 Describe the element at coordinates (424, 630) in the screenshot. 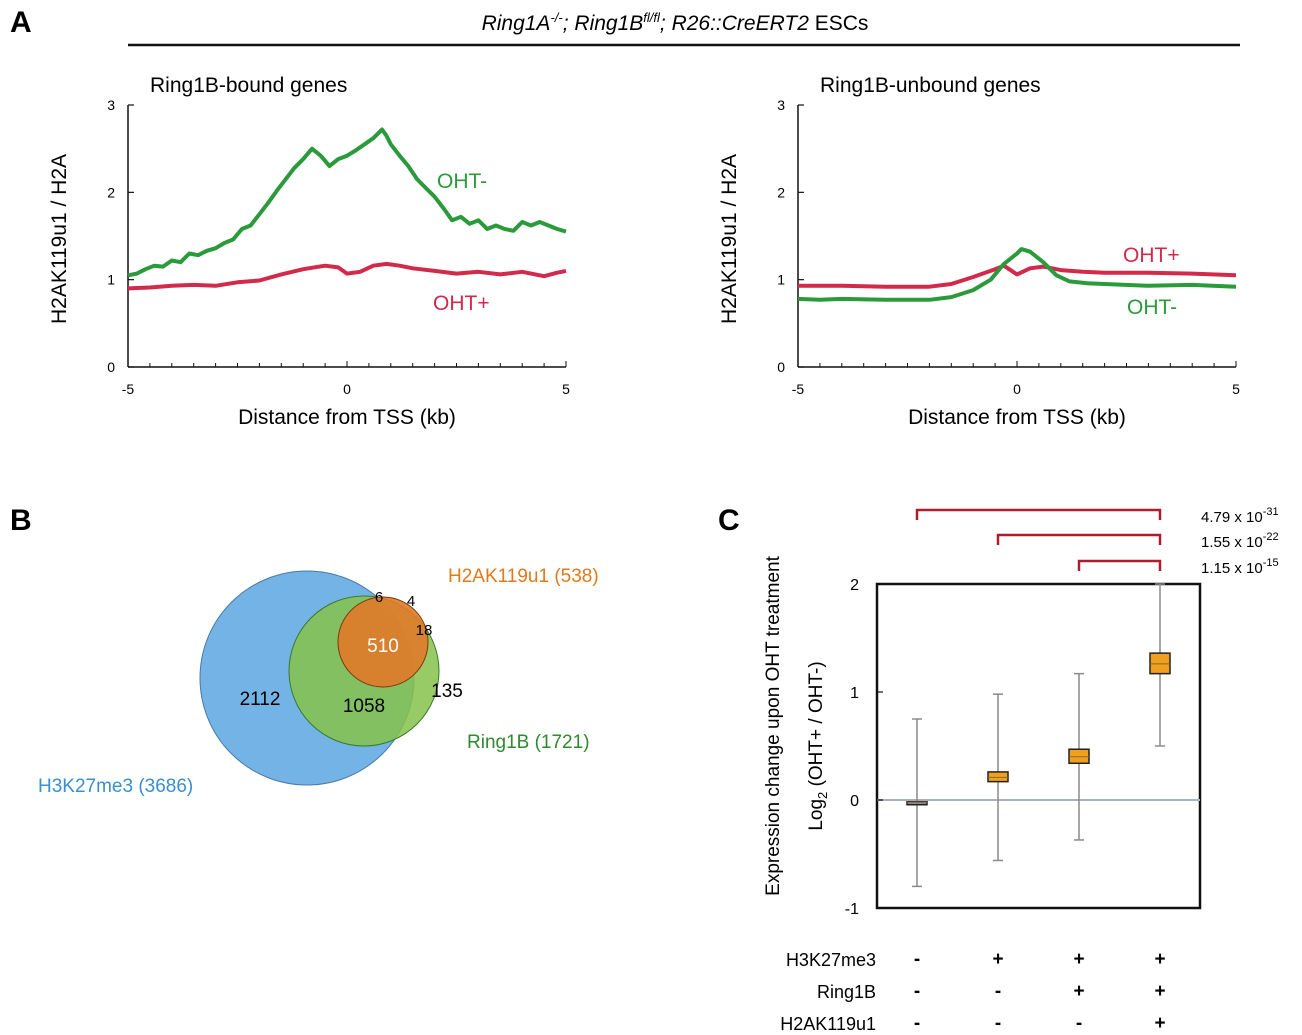

I see `venn-count-ring-h2a: 18` at that location.